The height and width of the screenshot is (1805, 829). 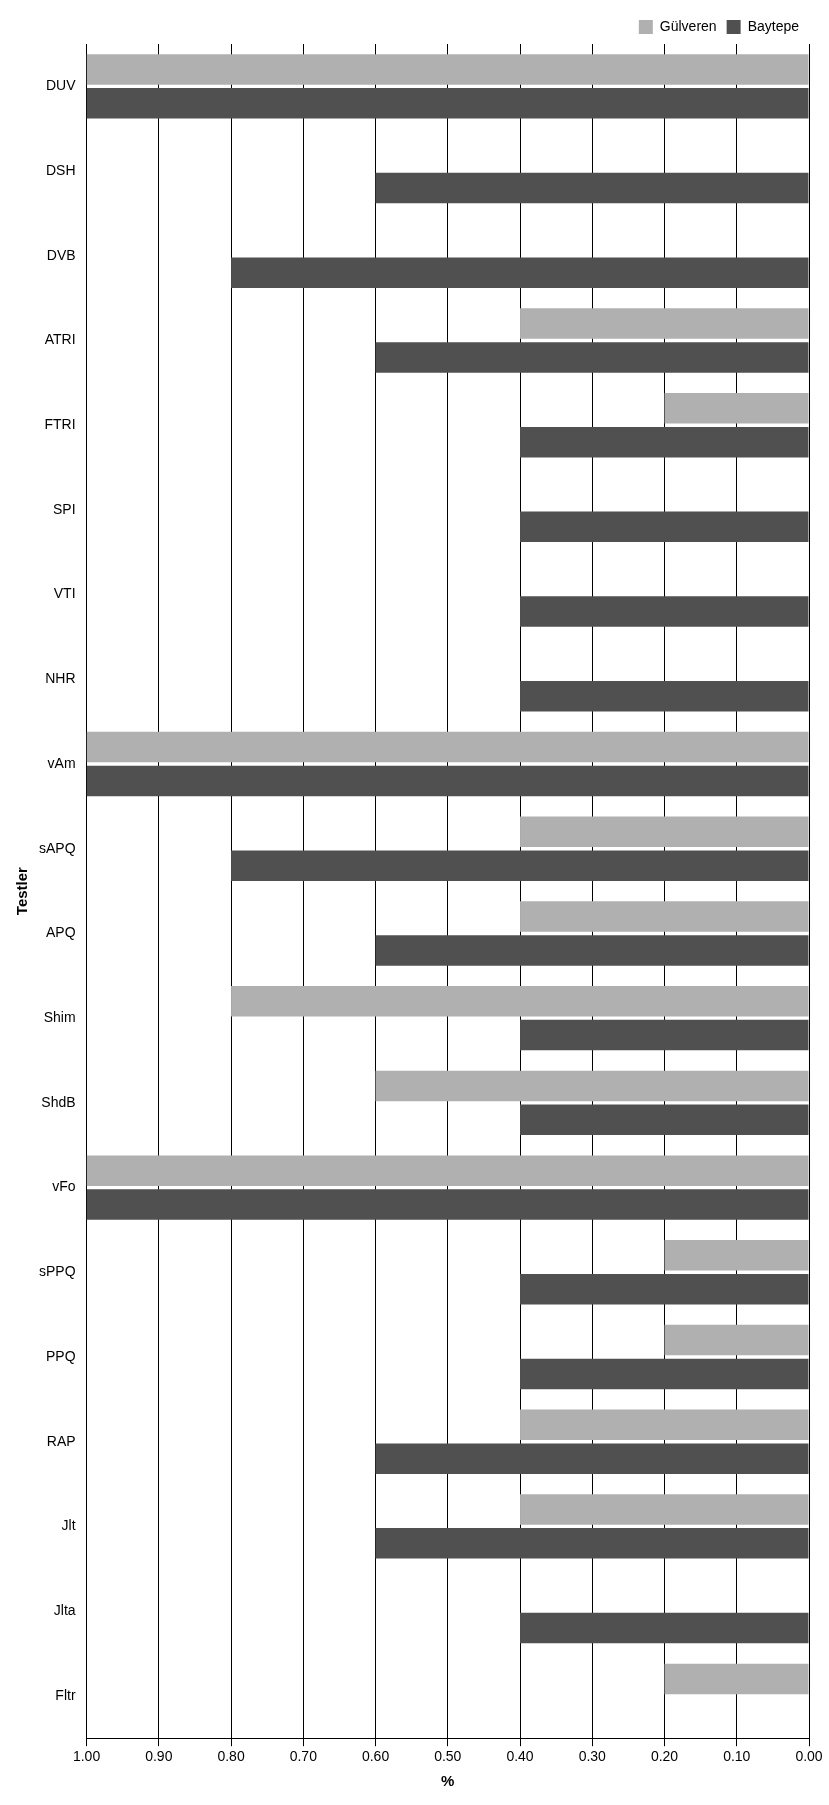 I want to click on y-tick-label: DUV, so click(x=61, y=85).